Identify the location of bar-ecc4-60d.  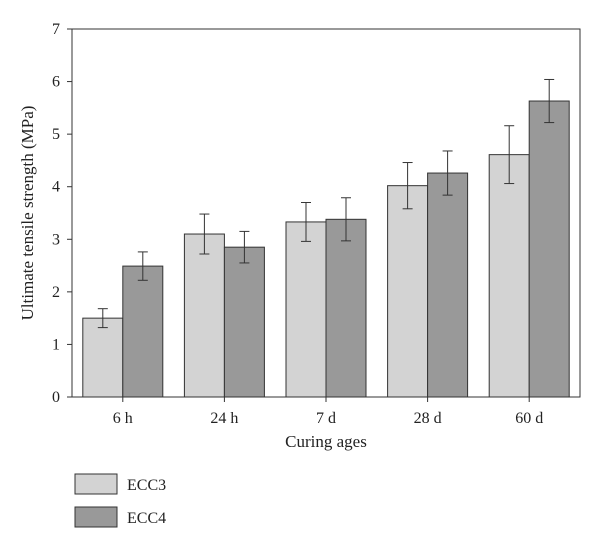
(549, 249).